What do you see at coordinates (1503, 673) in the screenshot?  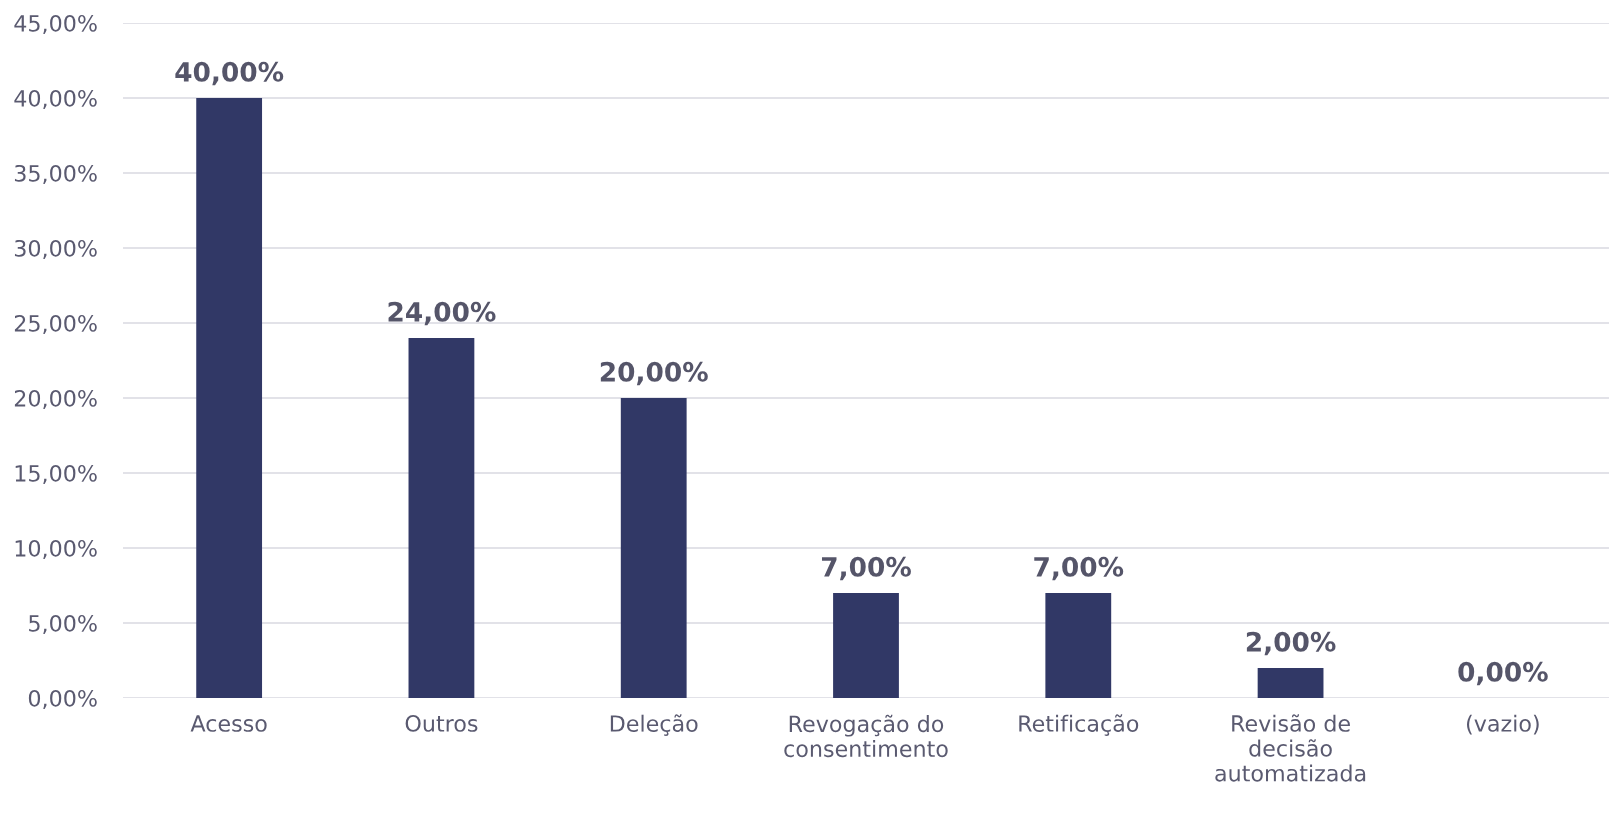 I see `data-label: 0,00%` at bounding box center [1503, 673].